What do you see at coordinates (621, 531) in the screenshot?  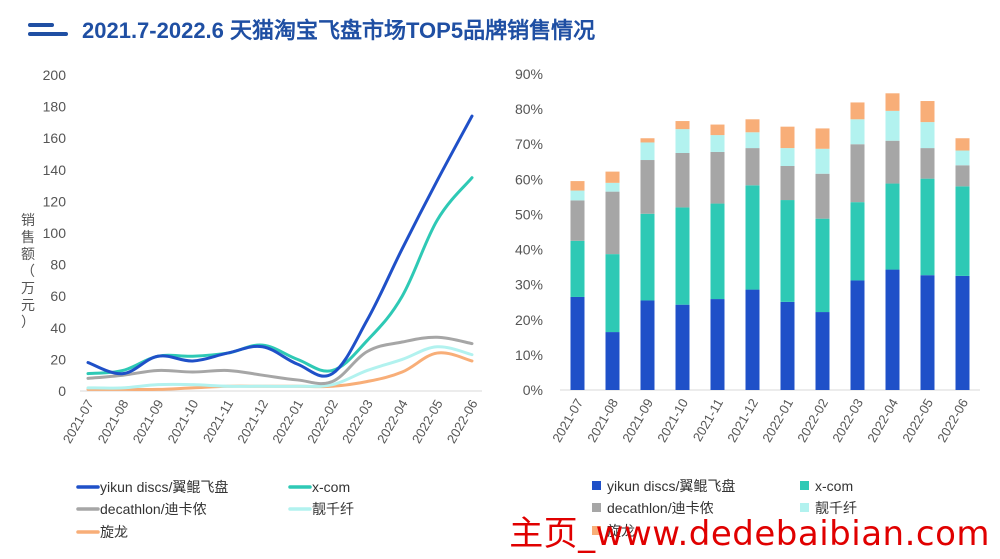 I see `legend-label-xuanlong: 旋龙` at bounding box center [621, 531].